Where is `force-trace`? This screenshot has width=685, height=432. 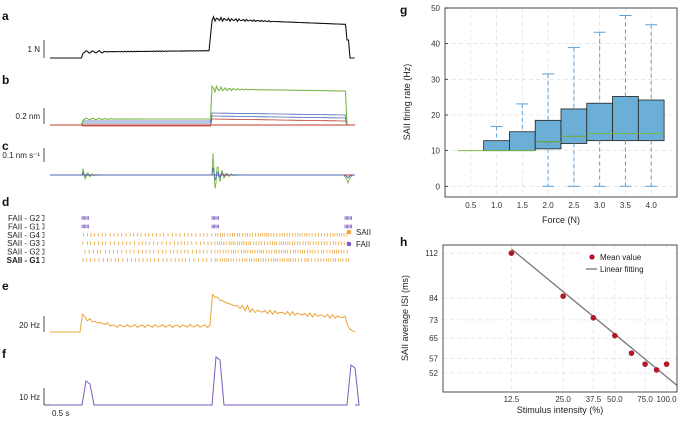
force-trace is located at coordinates (202, 37).